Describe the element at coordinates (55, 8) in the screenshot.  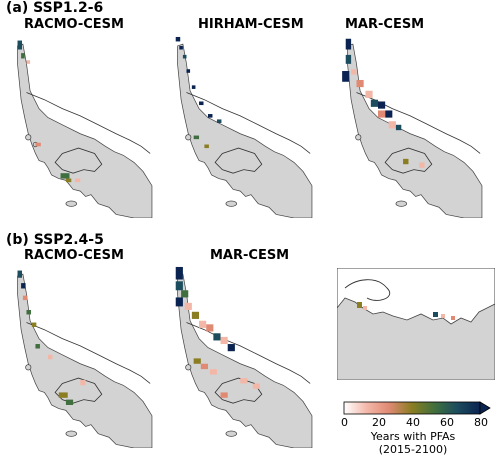
I see `panel-a-label: (a) SSP1.2-6` at that location.